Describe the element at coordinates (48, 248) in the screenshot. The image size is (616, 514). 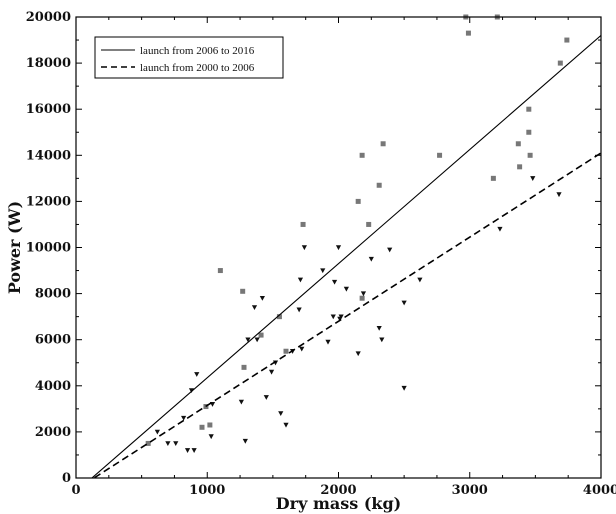
I see `y-tick-label: 10000` at that location.